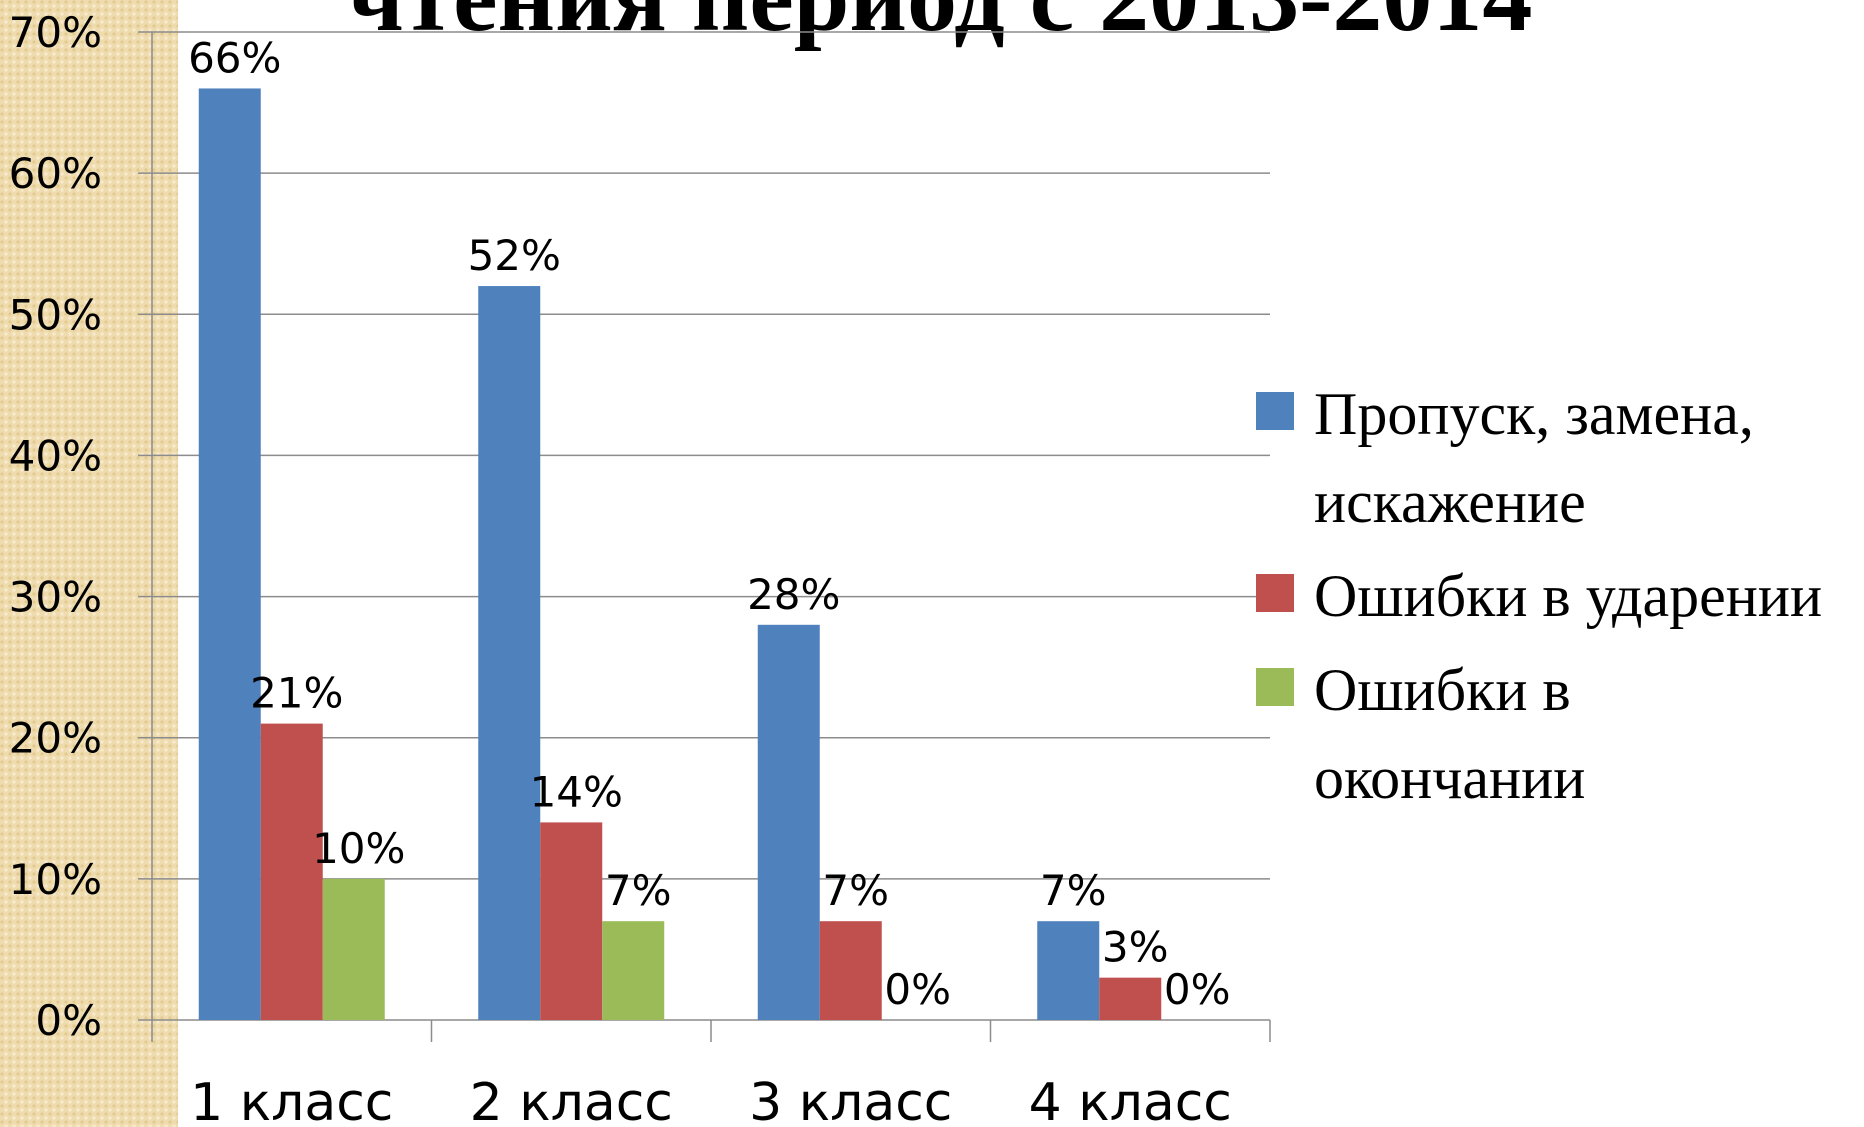  Describe the element at coordinates (358, 848) in the screenshot. I see `value-label: 10%` at that location.